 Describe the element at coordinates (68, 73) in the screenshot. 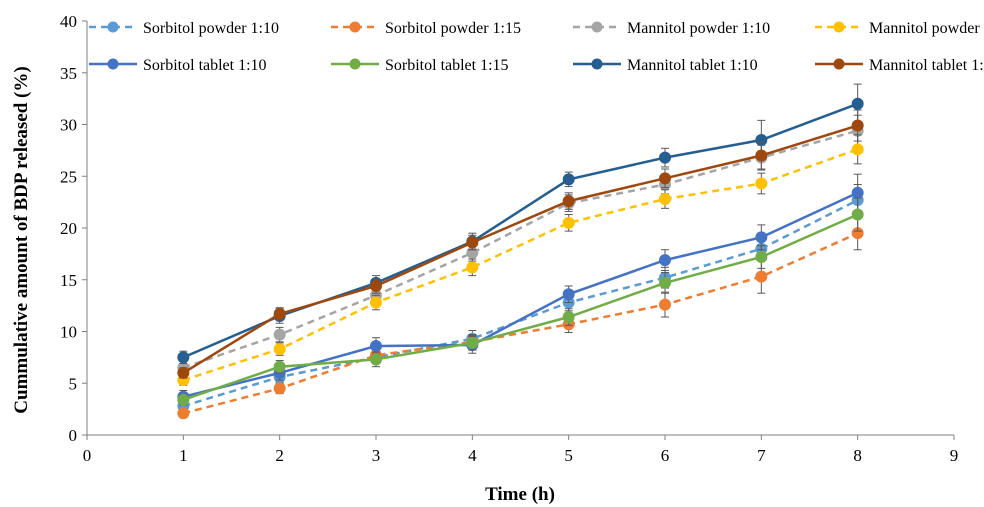

I see `y-tick-label: 35` at that location.